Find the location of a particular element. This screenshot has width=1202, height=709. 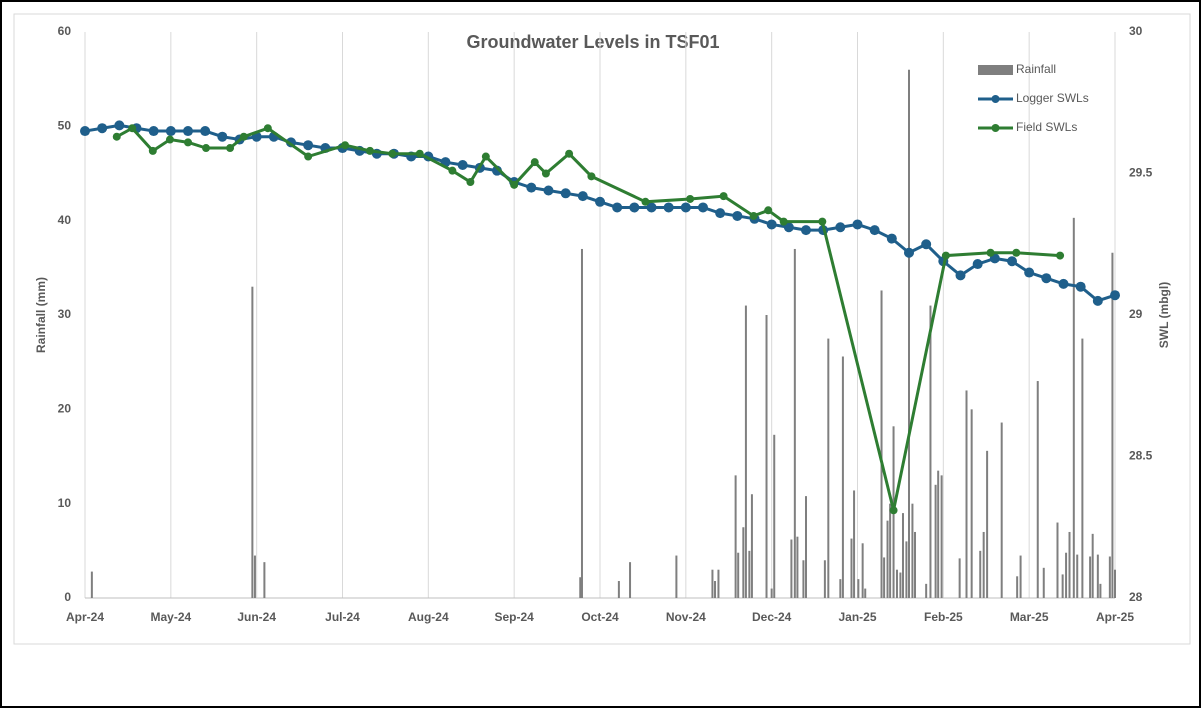

x-tick-label: Mar-25 is located at coordinates (1029, 617).